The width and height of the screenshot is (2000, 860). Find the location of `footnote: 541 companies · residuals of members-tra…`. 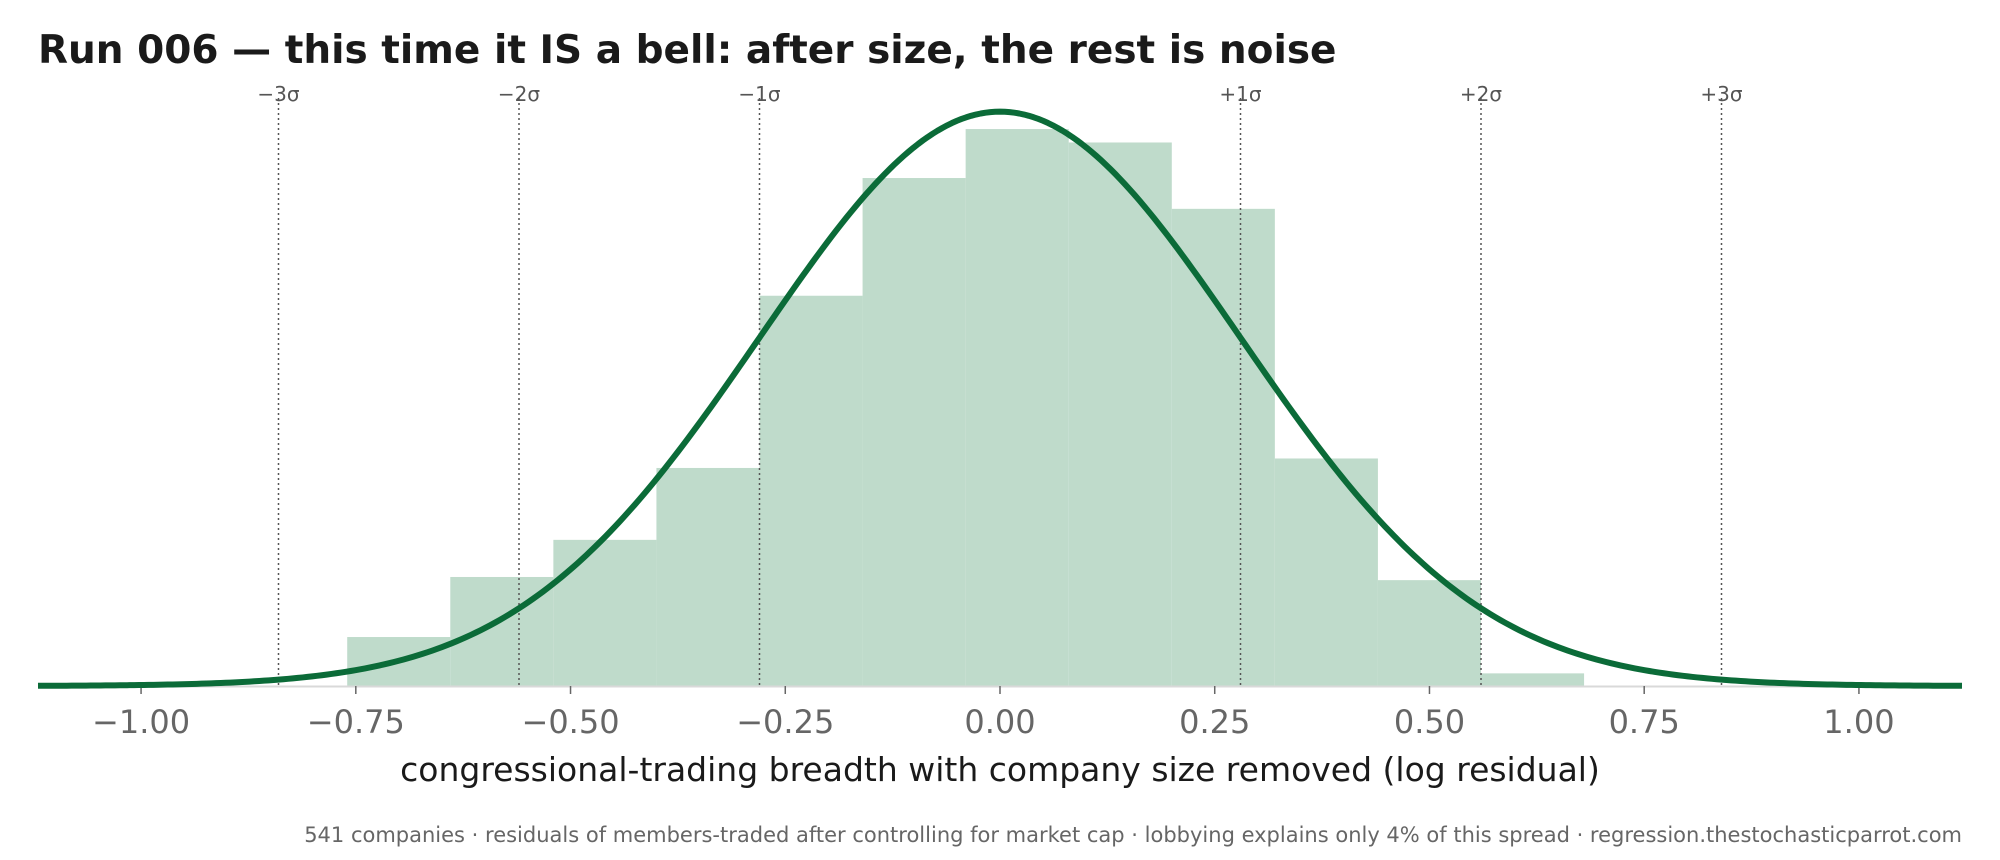

footnote: 541 companies · residuals of members-tra… is located at coordinates (1133, 835).